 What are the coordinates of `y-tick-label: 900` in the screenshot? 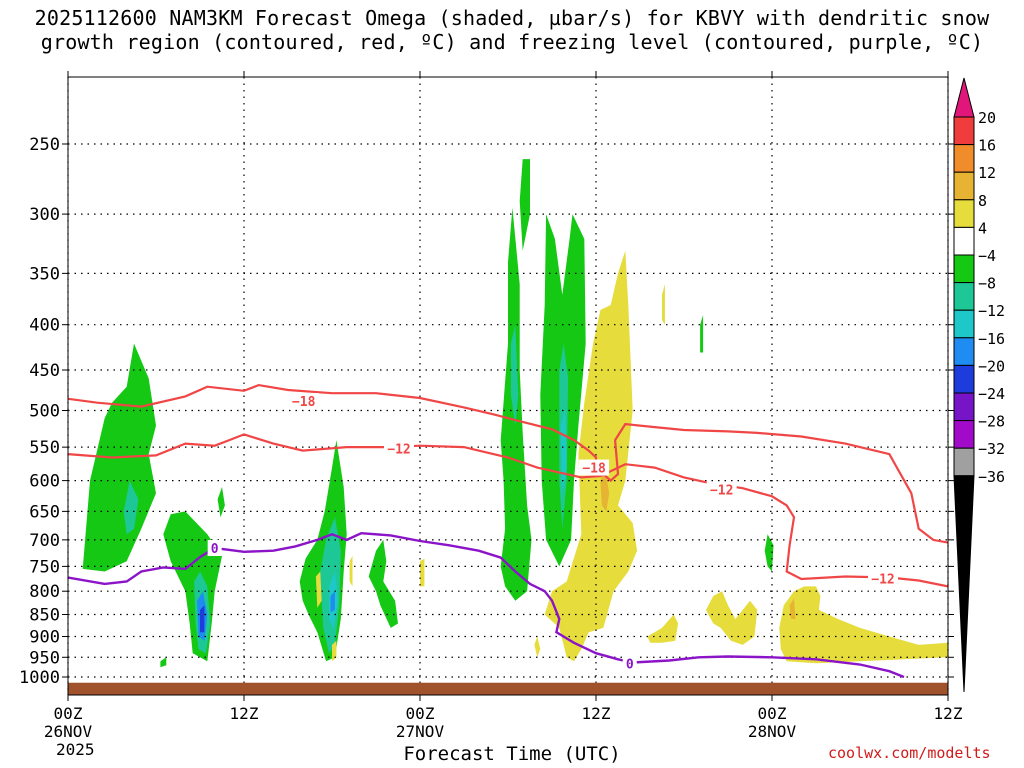 It's located at (44, 637).